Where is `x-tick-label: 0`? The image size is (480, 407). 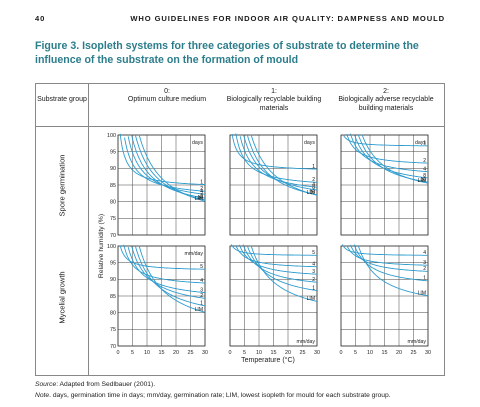
x-tick-label: 0 is located at coordinates (118, 353).